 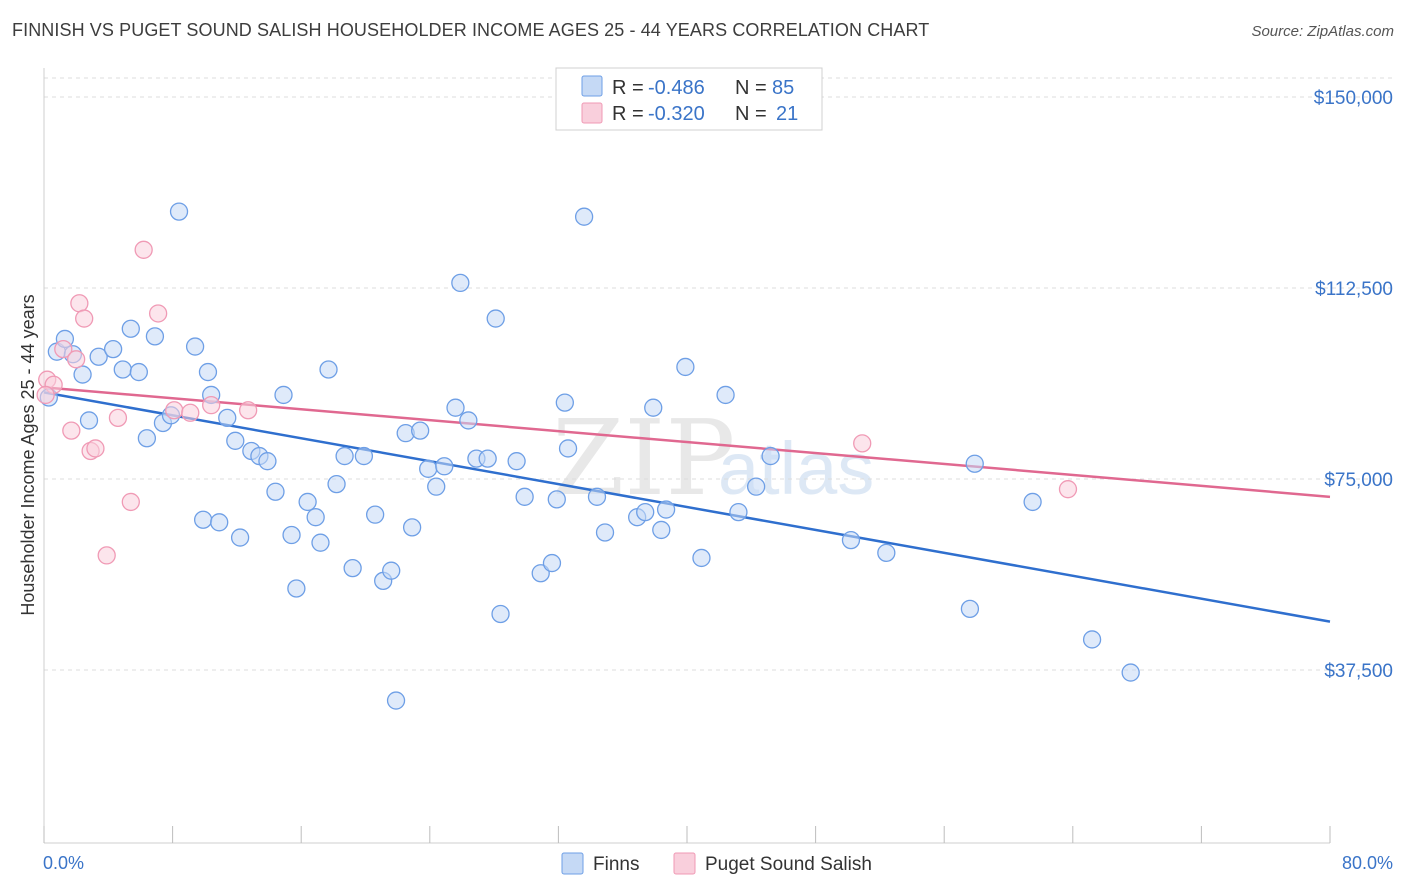 What do you see at coordinates (28, 454) in the screenshot?
I see `y-axis-label: Householder Income Ages 25 - 44 years` at bounding box center [28, 454].